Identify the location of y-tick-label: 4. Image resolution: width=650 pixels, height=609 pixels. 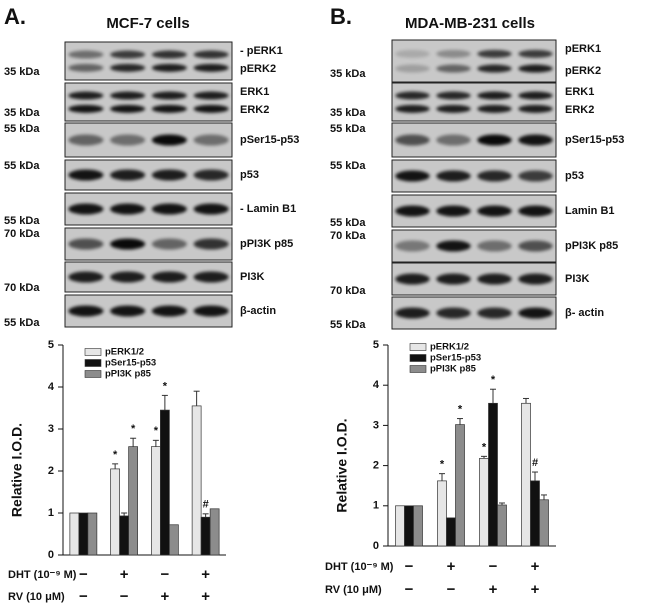
(51, 387).